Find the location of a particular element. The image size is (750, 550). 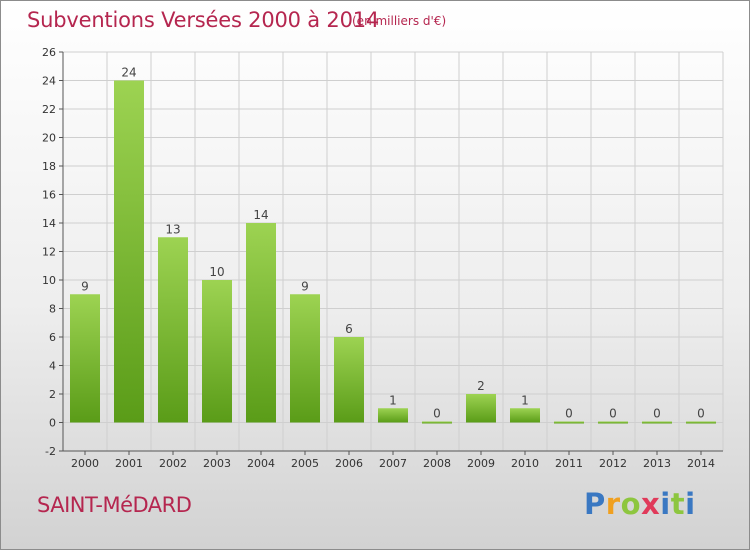

bar-2010 is located at coordinates (525, 415).